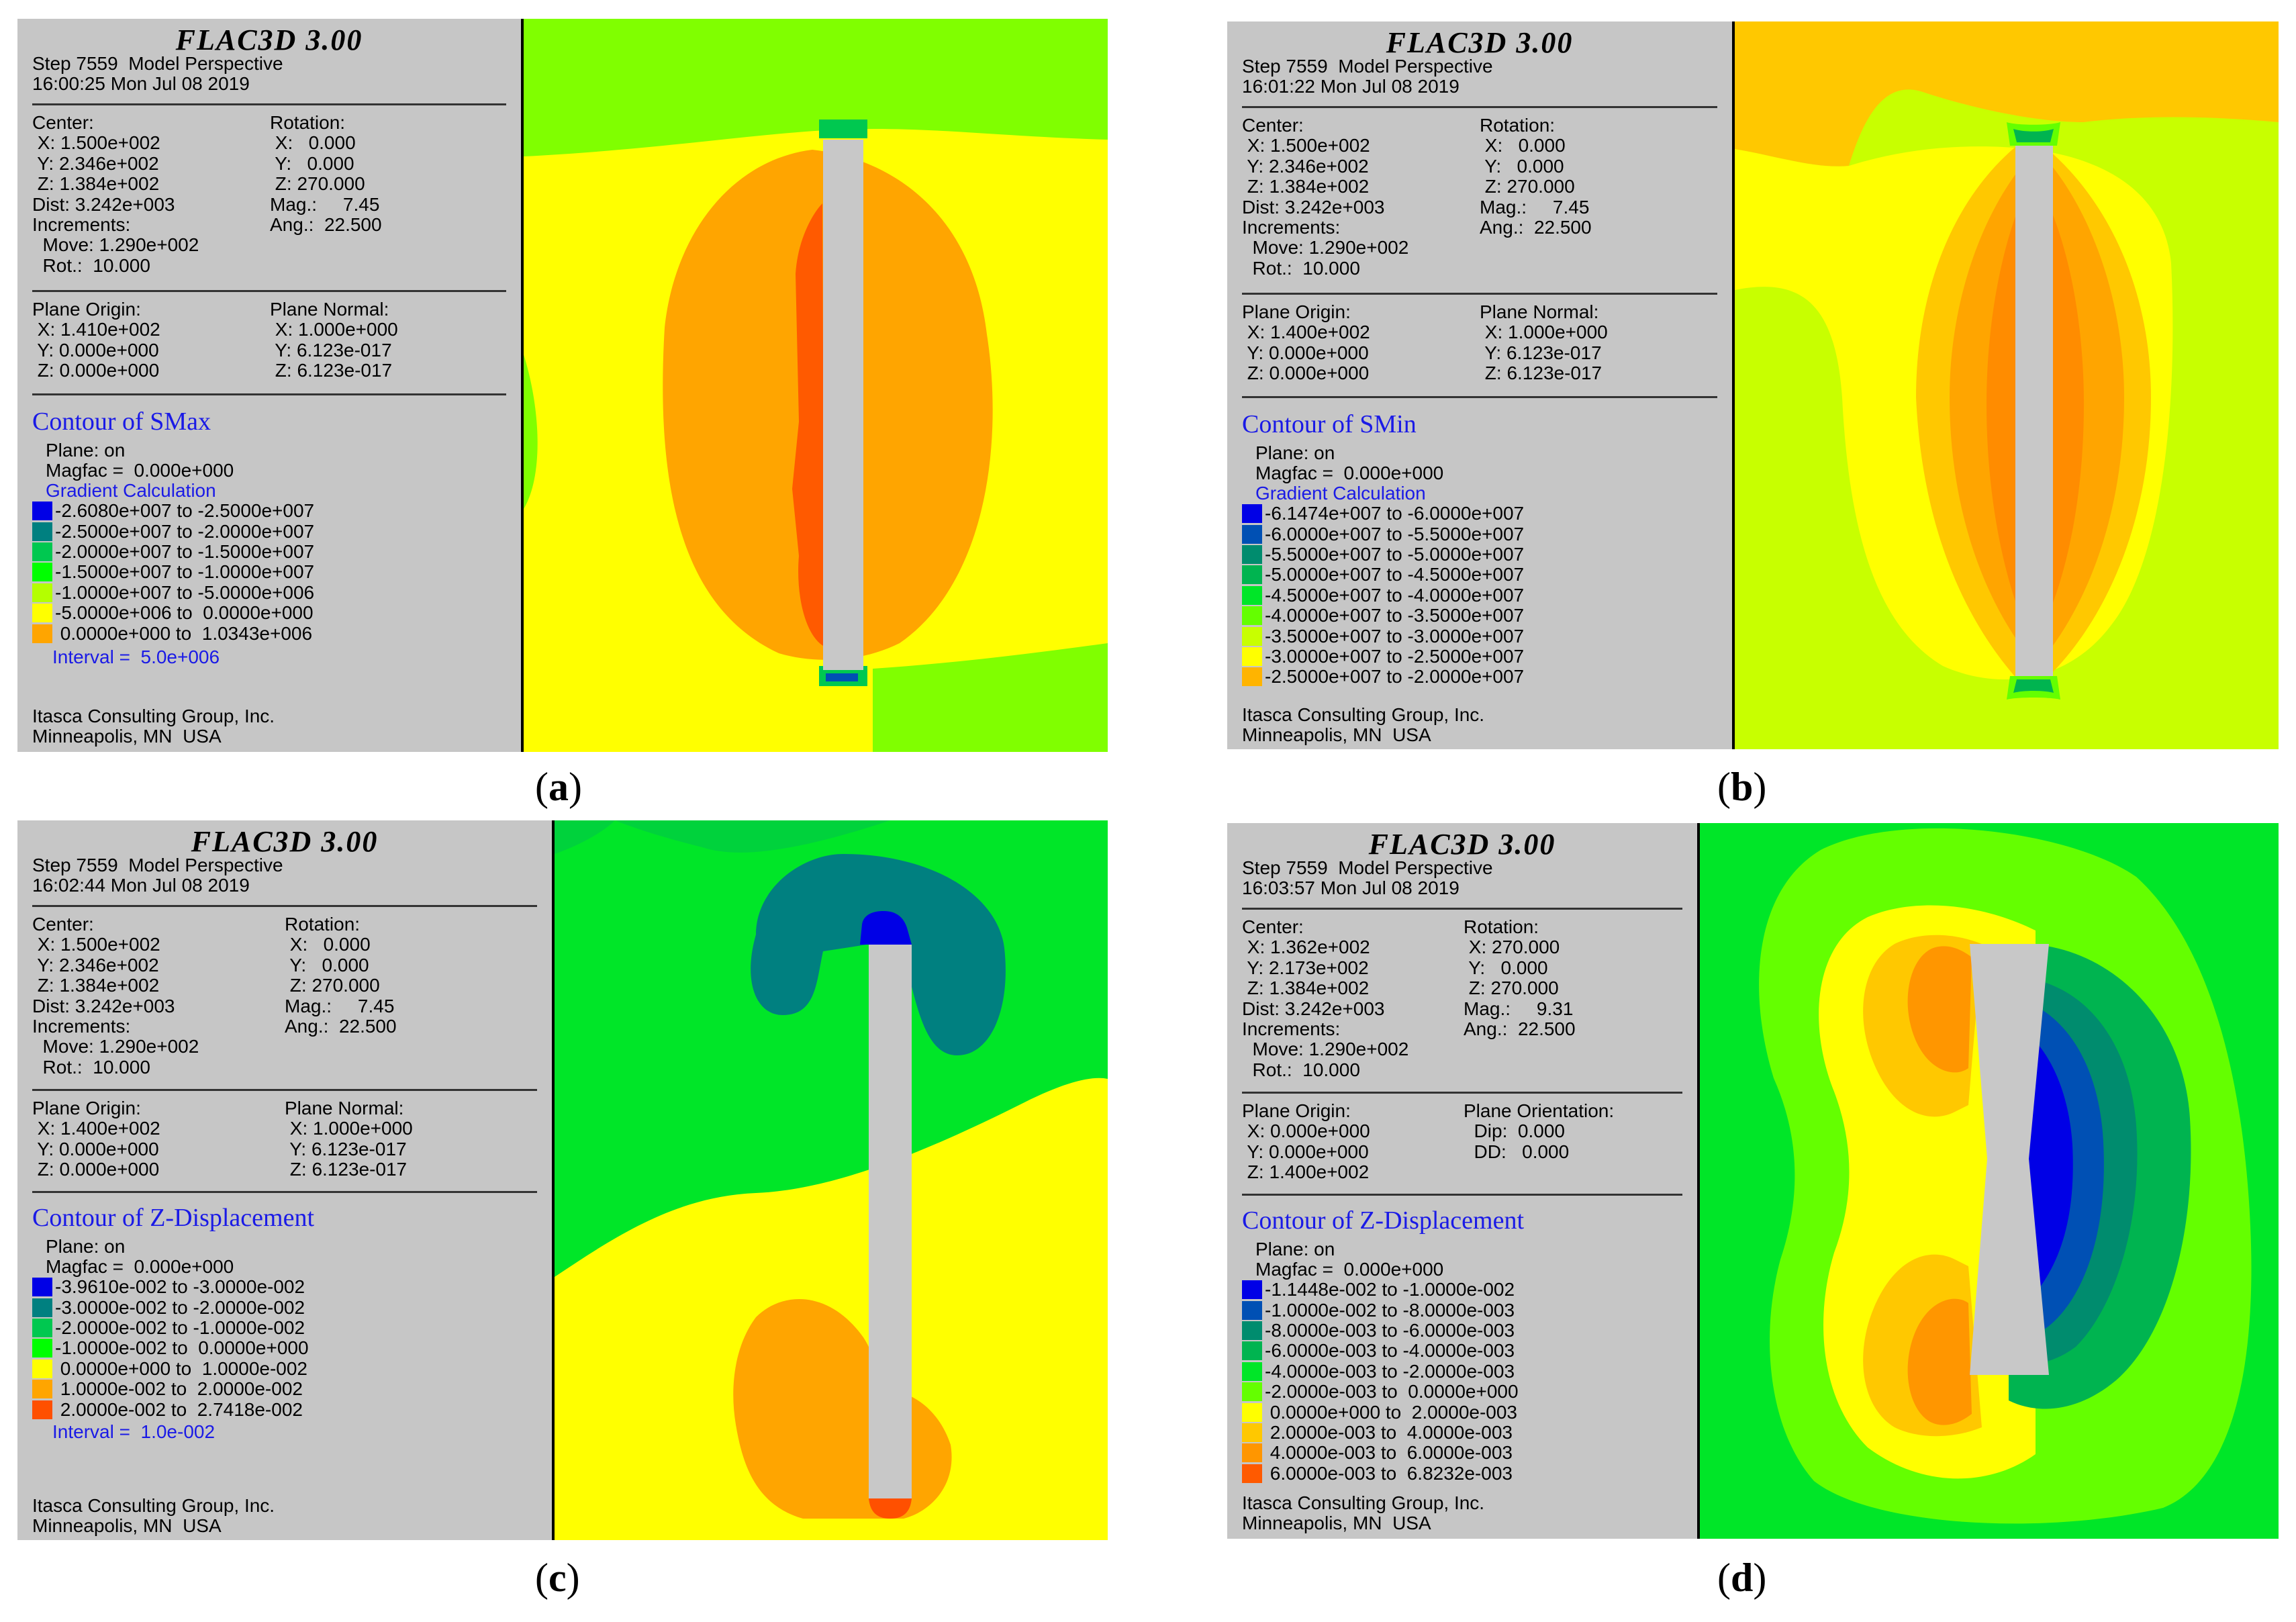 Image resolution: width=2296 pixels, height=1622 pixels. Describe the element at coordinates (171, 1286) in the screenshot. I see `legend-row: -3.9610e-002 to -3.0000e-002` at that location.